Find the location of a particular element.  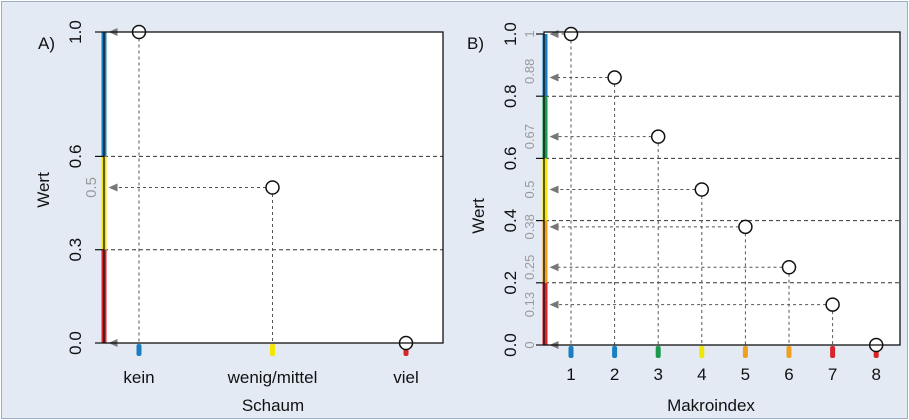

gray-value-label-0-38: 0.38 is located at coordinates (529, 226).